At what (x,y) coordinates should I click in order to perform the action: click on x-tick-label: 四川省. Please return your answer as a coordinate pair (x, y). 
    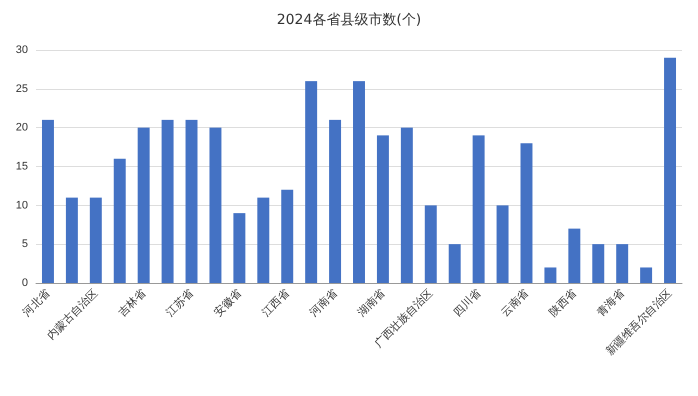
    Looking at the image, I should click on (467, 302).